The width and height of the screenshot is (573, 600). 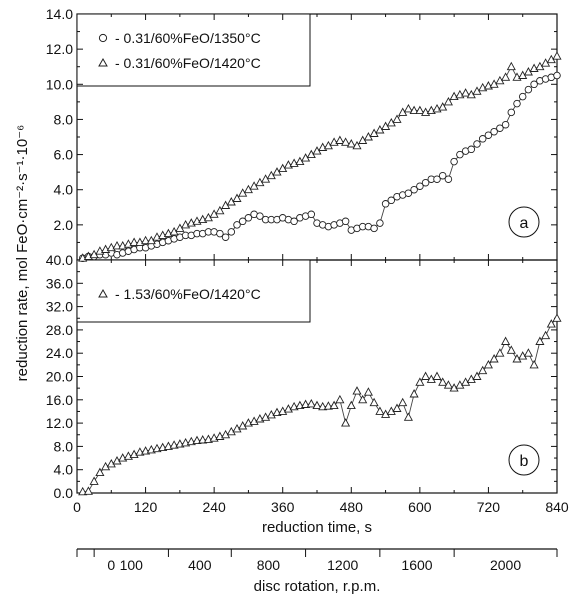 I want to click on x-tick-label: 480, so click(x=352, y=507).